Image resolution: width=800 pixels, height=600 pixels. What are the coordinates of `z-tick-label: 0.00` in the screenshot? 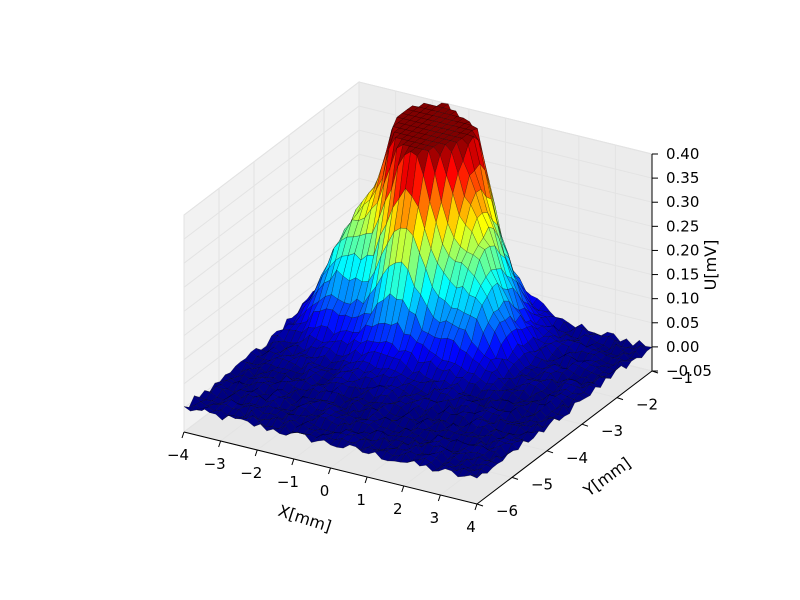 It's located at (682, 347).